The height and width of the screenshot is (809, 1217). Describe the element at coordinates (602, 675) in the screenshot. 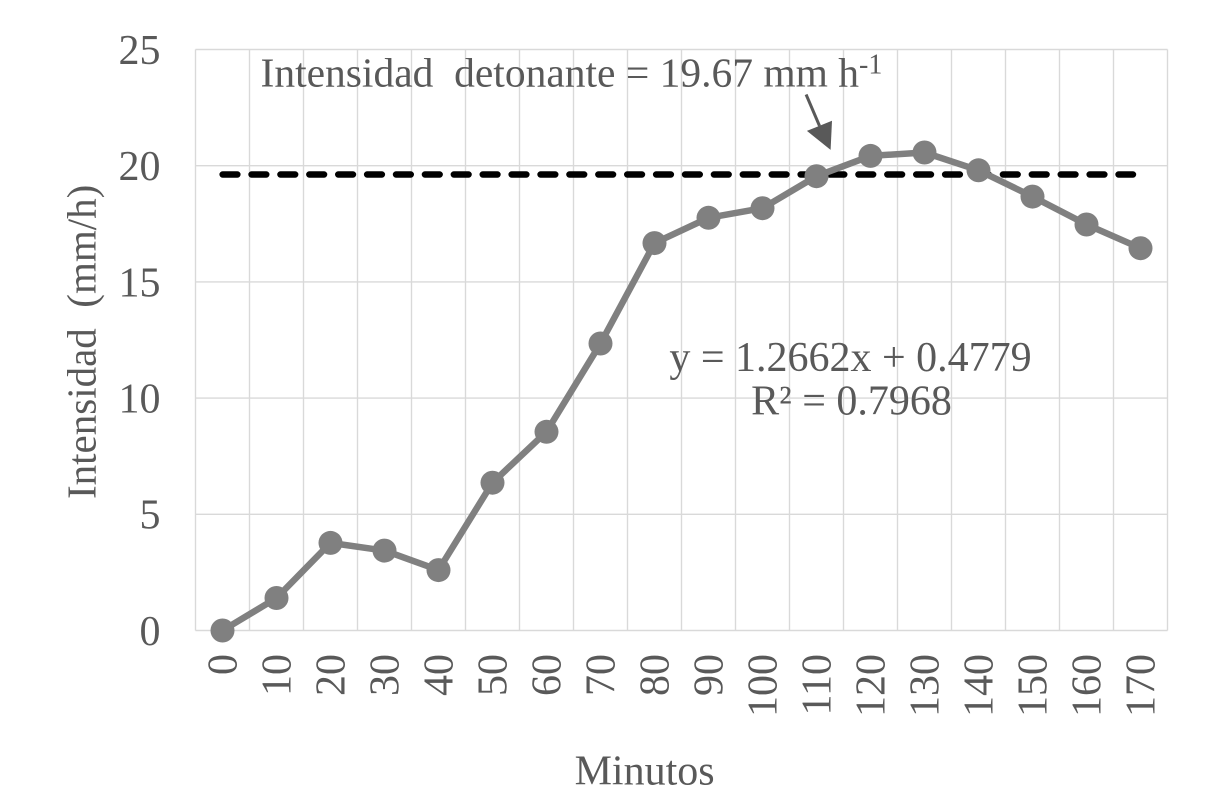

I see `svg-text: 70` at that location.